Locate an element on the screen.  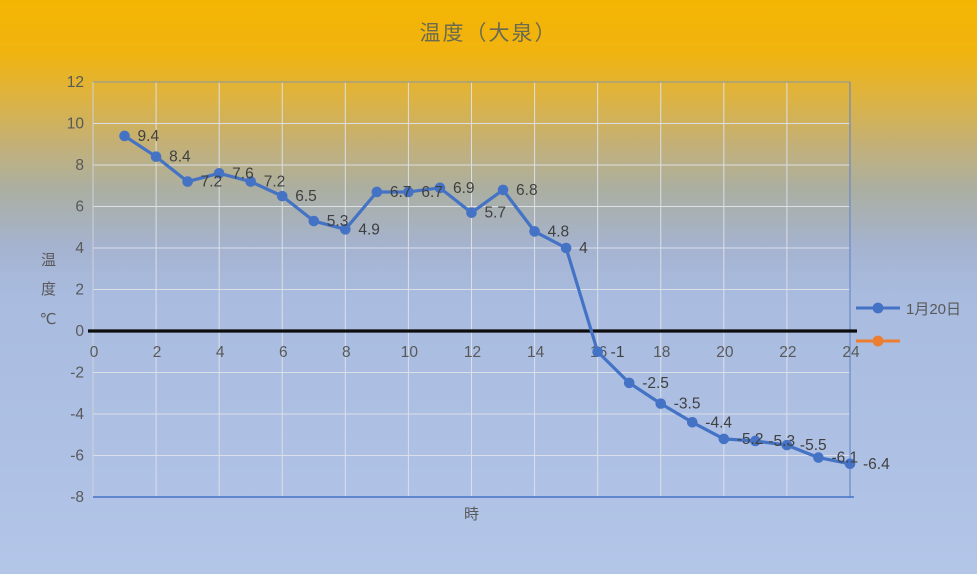
y-tick-label: 6 is located at coordinates (79, 207).